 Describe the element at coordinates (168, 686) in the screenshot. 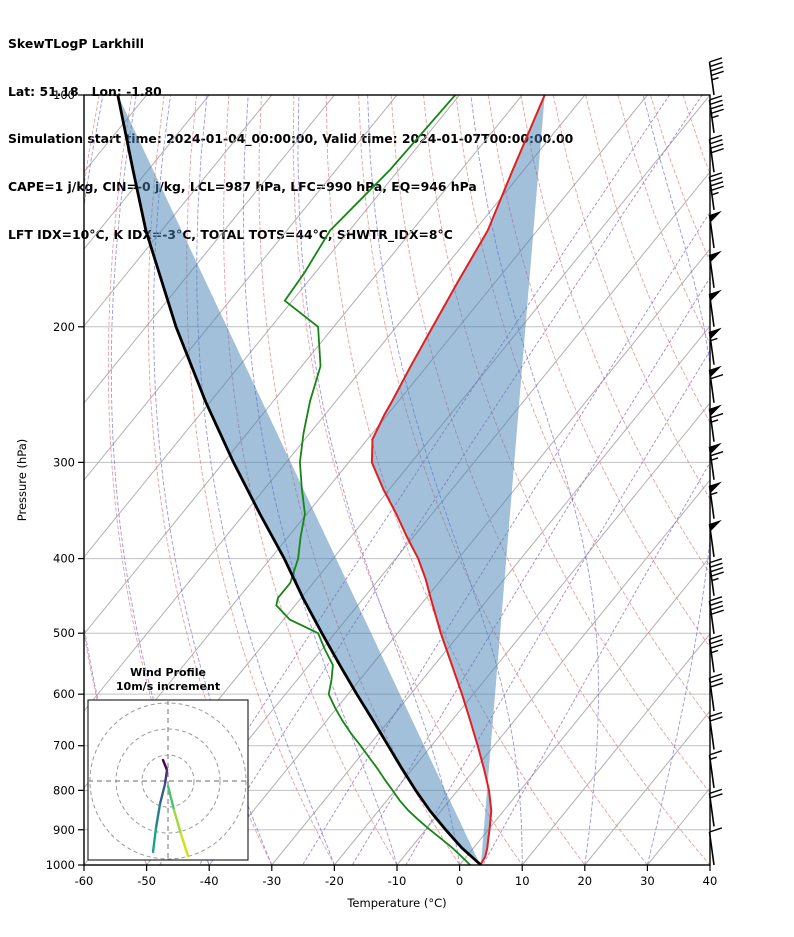

I see `inset-title-line2: 10m/s increment` at that location.